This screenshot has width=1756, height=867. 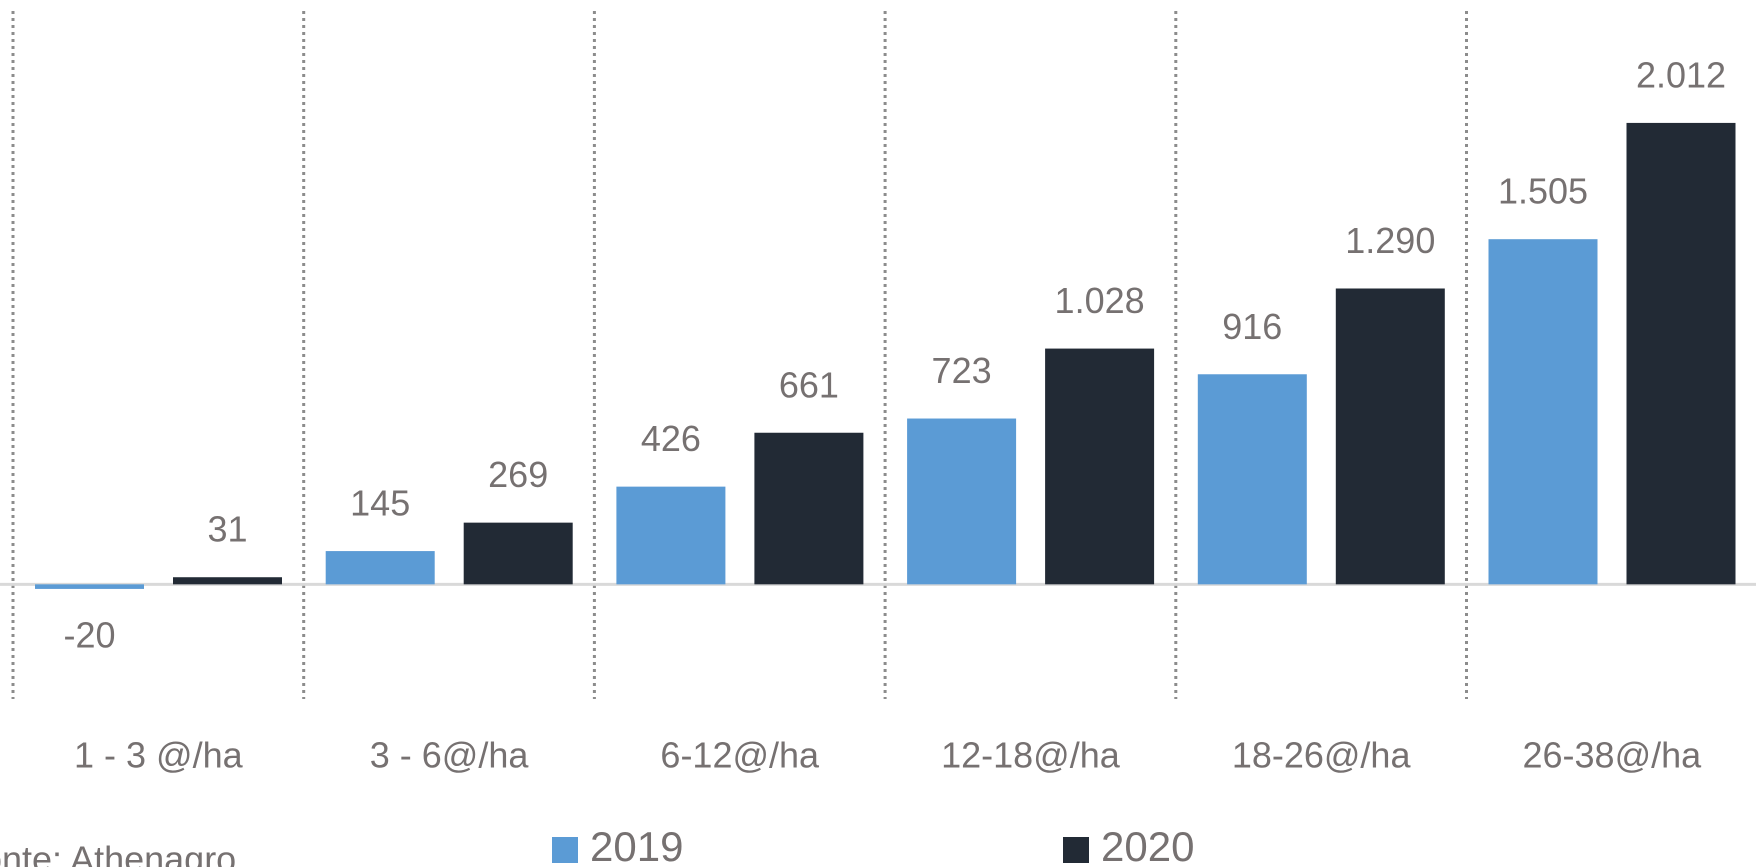 What do you see at coordinates (1681, 74) in the screenshot?
I see `data-label: 2.012` at bounding box center [1681, 74].